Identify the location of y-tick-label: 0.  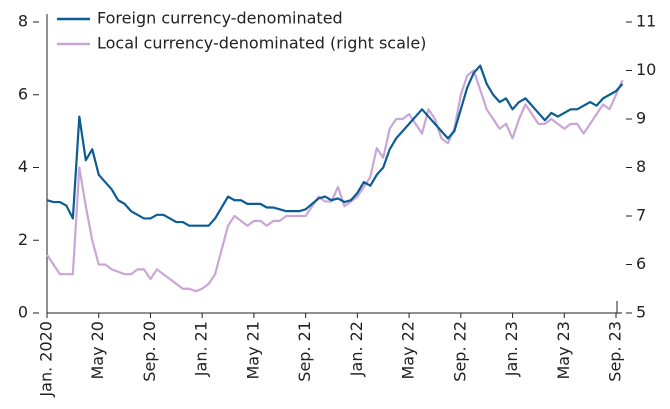
(23, 312).